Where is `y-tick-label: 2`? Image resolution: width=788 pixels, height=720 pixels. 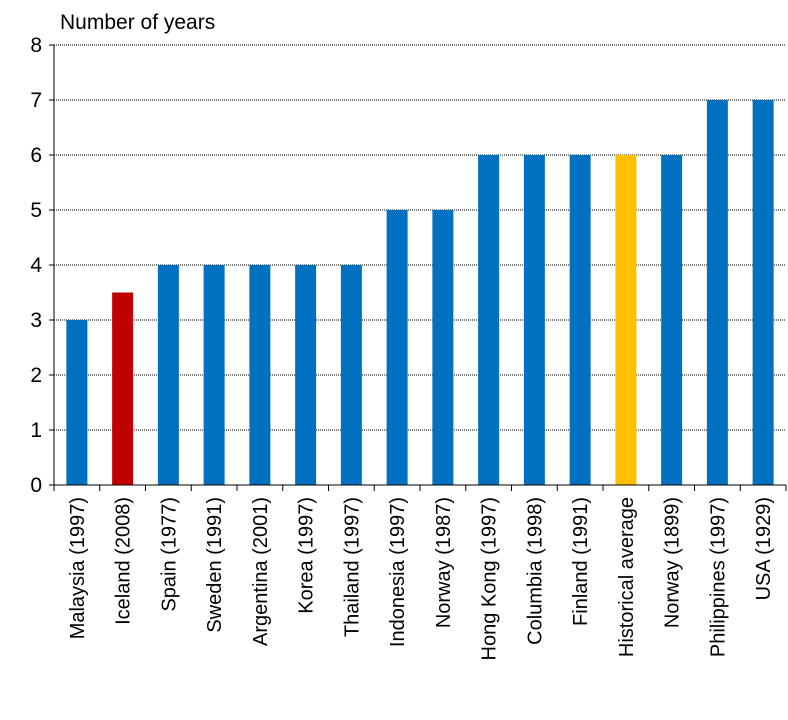 y-tick-label: 2 is located at coordinates (36, 375).